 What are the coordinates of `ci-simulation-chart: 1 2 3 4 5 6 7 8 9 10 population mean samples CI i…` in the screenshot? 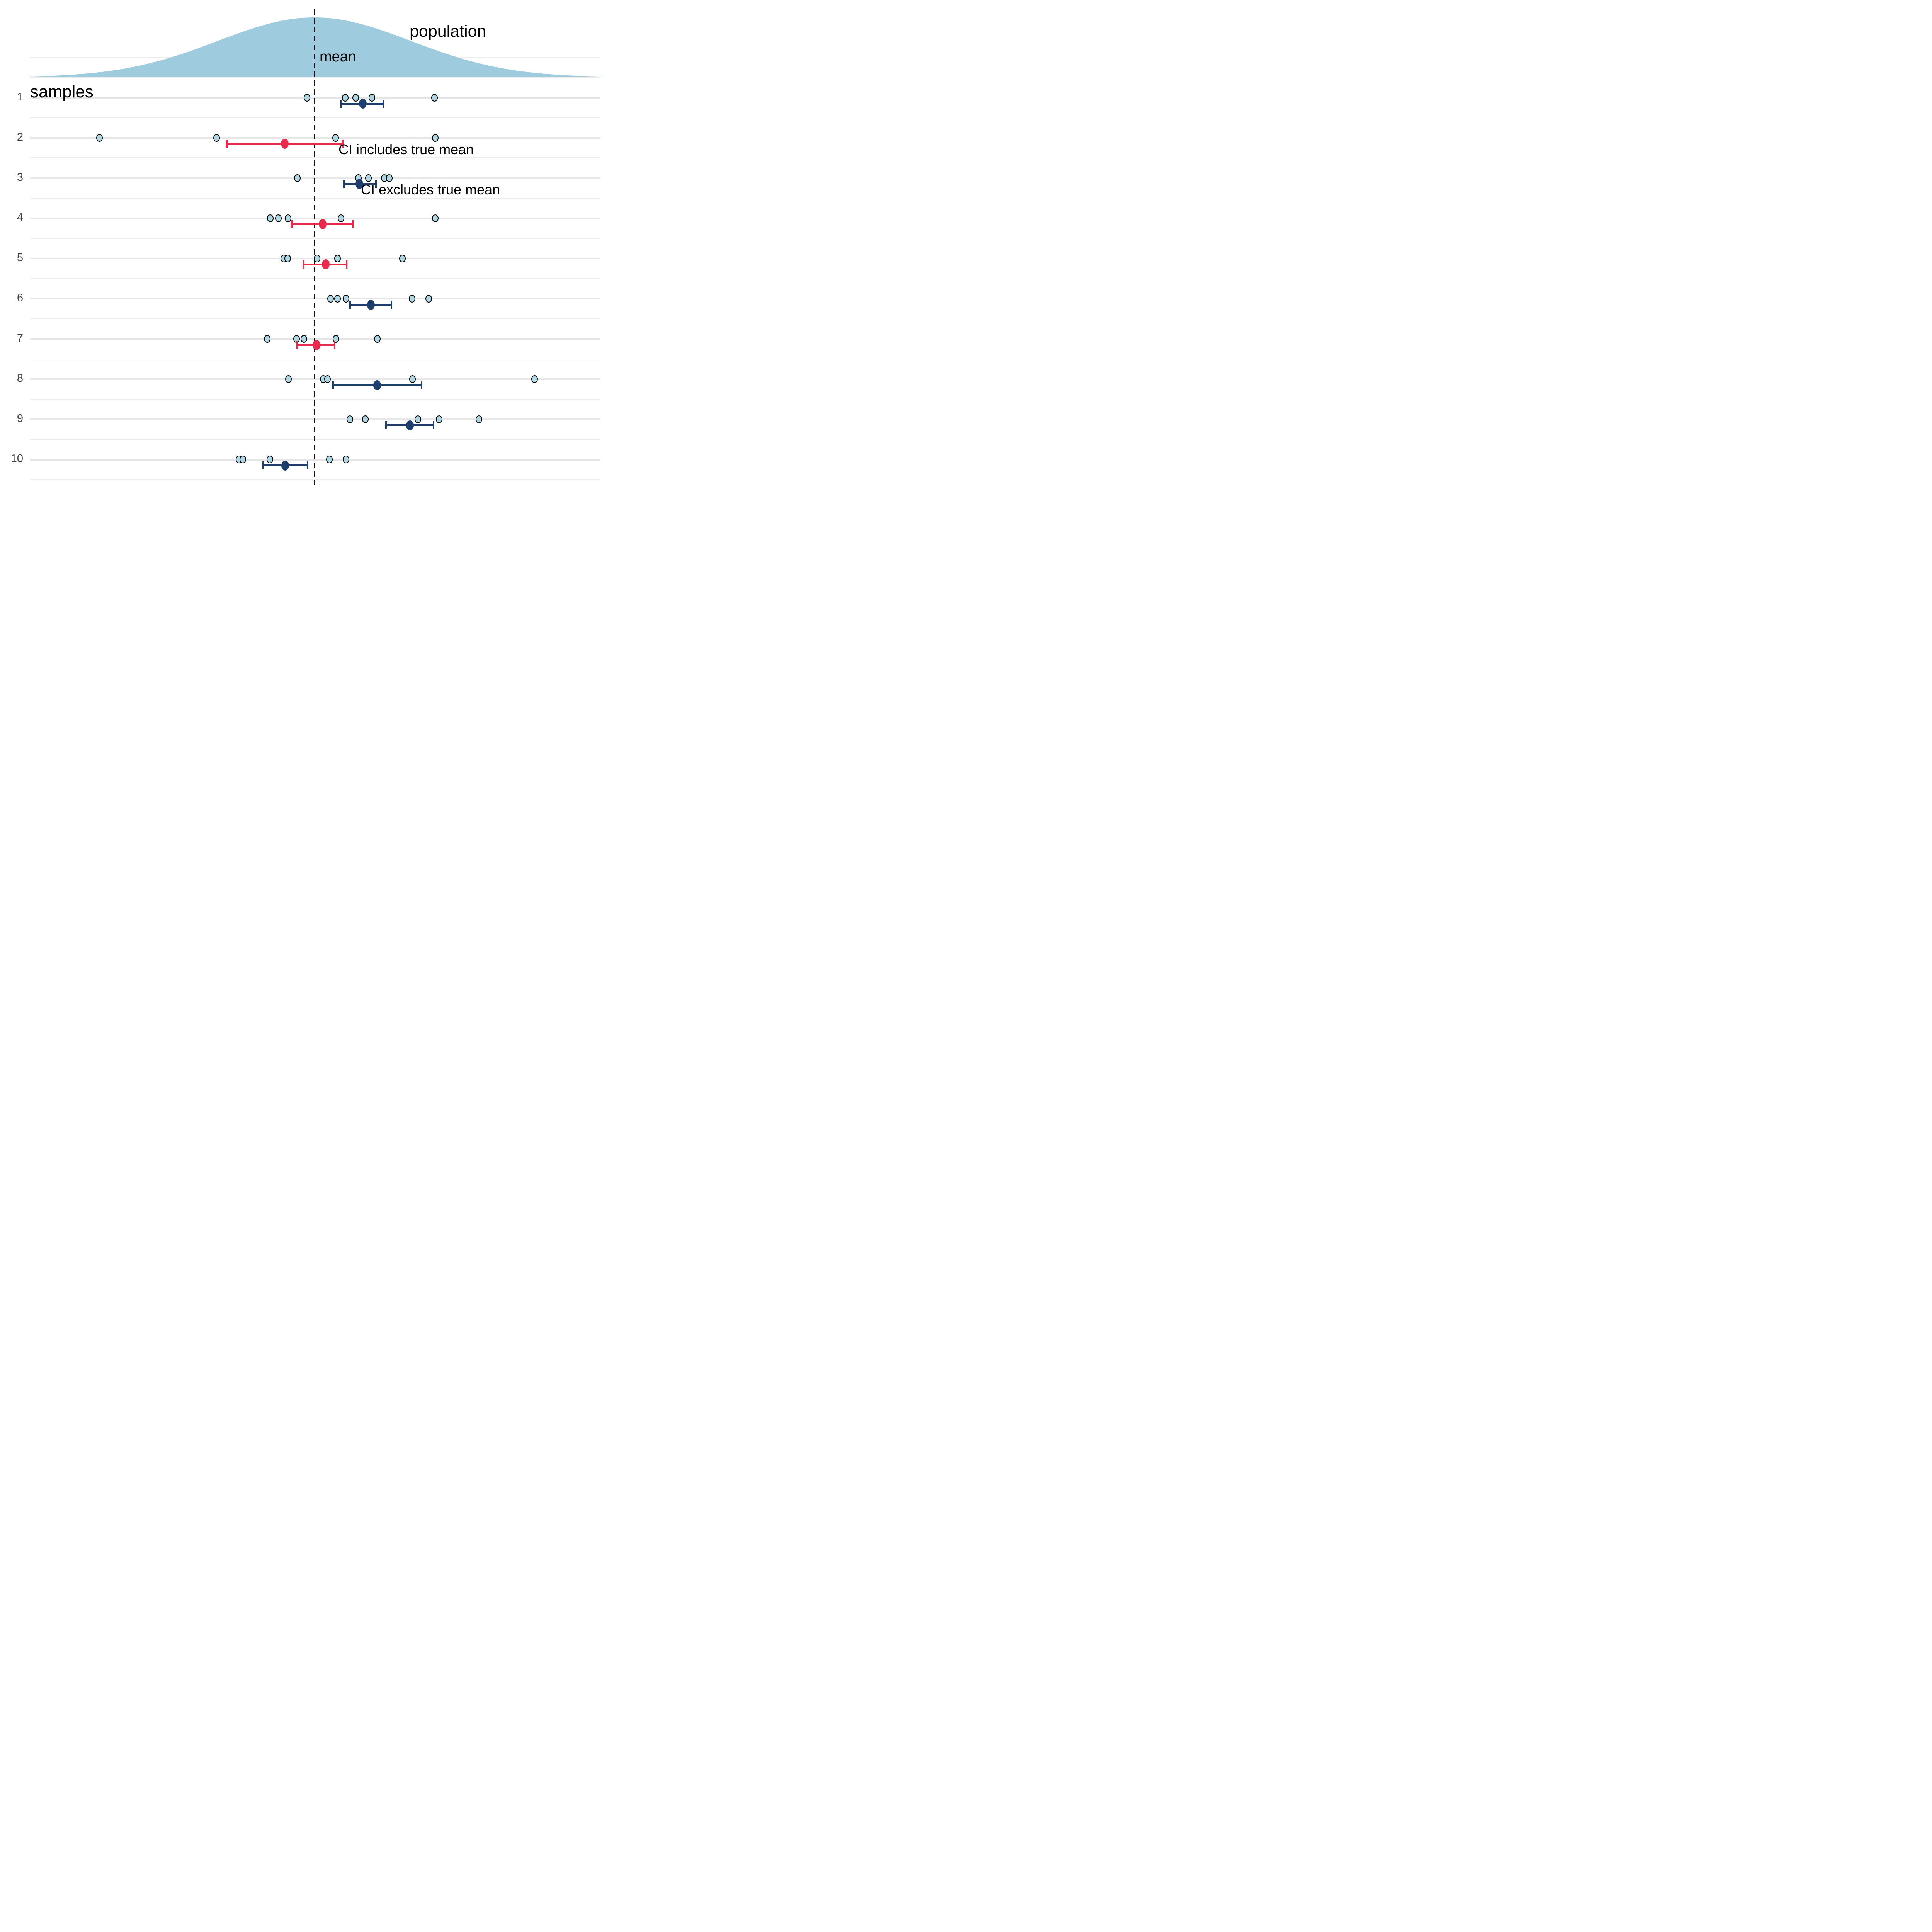 It's located at (305, 244).